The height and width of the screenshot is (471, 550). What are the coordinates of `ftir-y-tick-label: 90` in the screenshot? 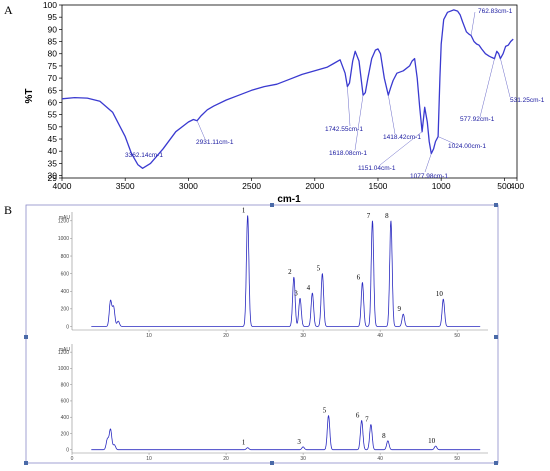 It's located at (53, 29).